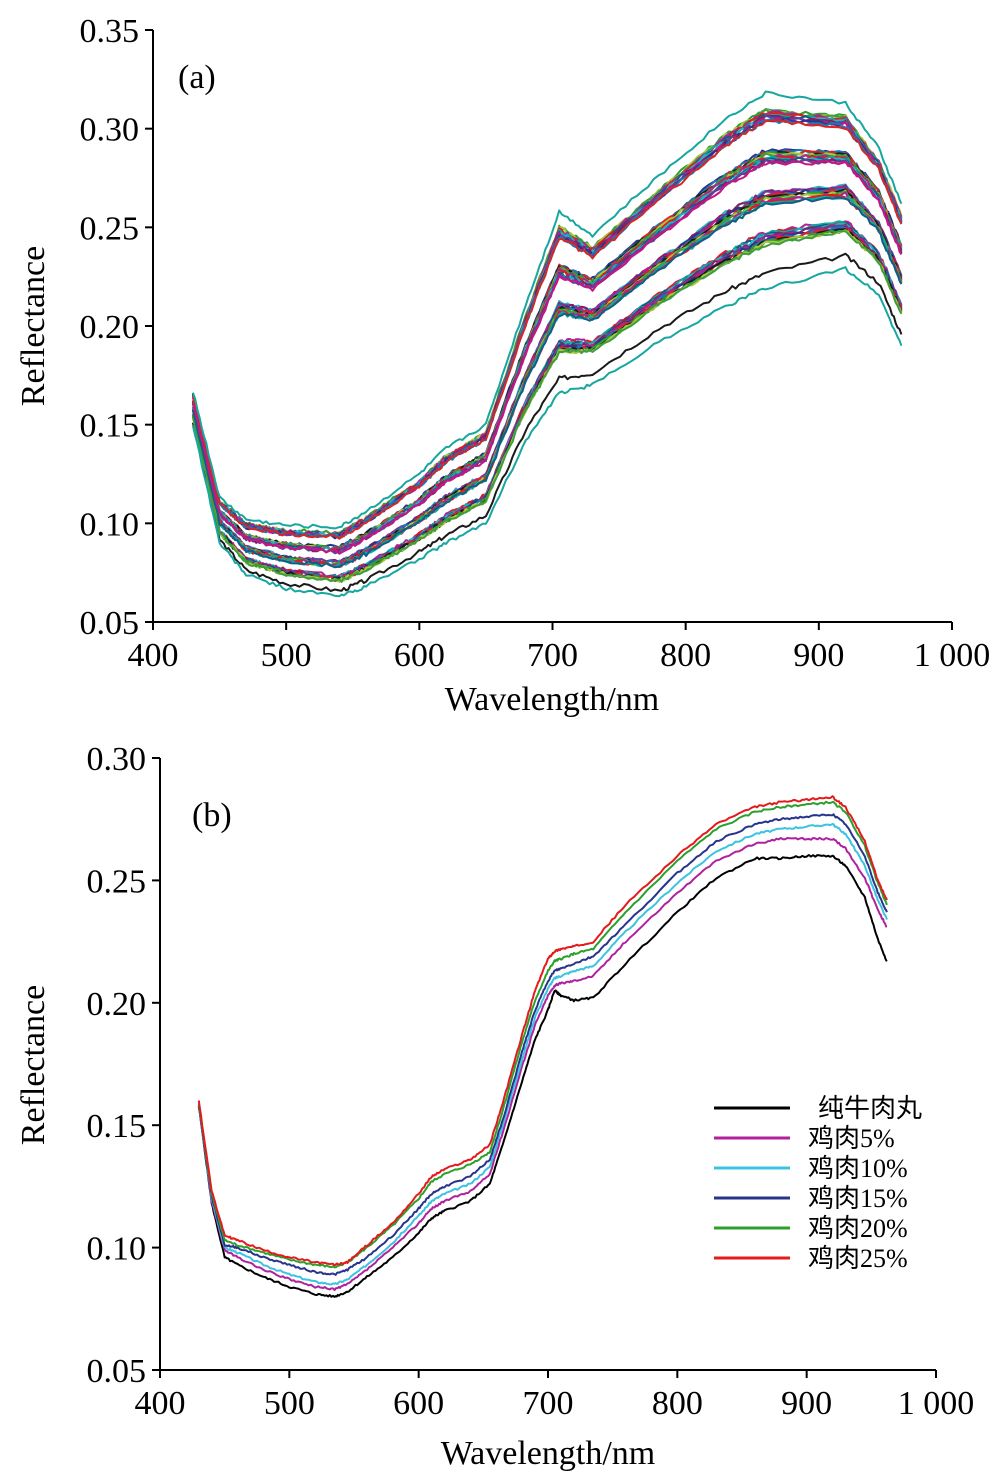  Describe the element at coordinates (806, 1403) in the screenshot. I see `panel-b-x-tick-label: 900` at that location.